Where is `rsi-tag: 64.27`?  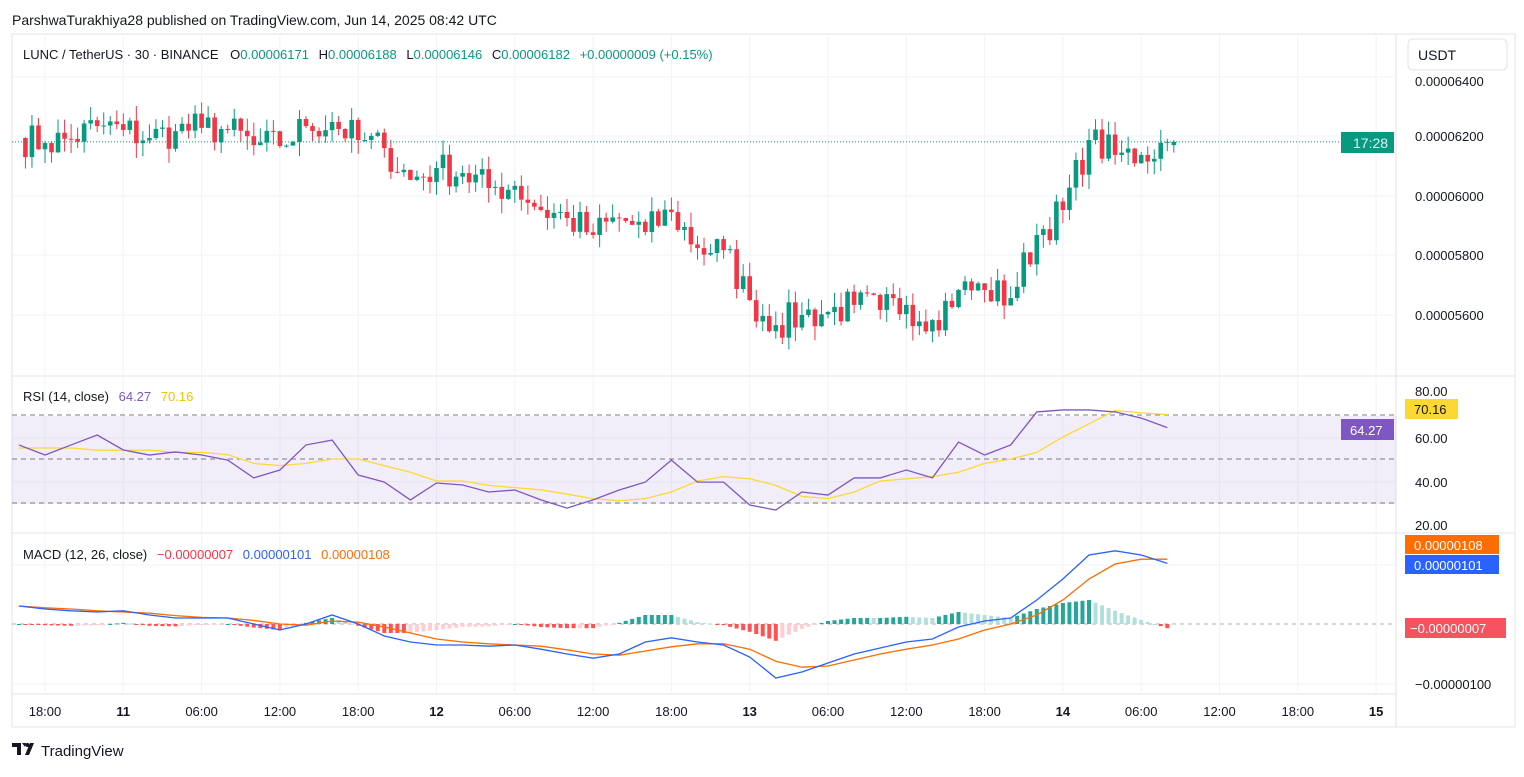
rsi-tag: 64.27 is located at coordinates (1367, 429).